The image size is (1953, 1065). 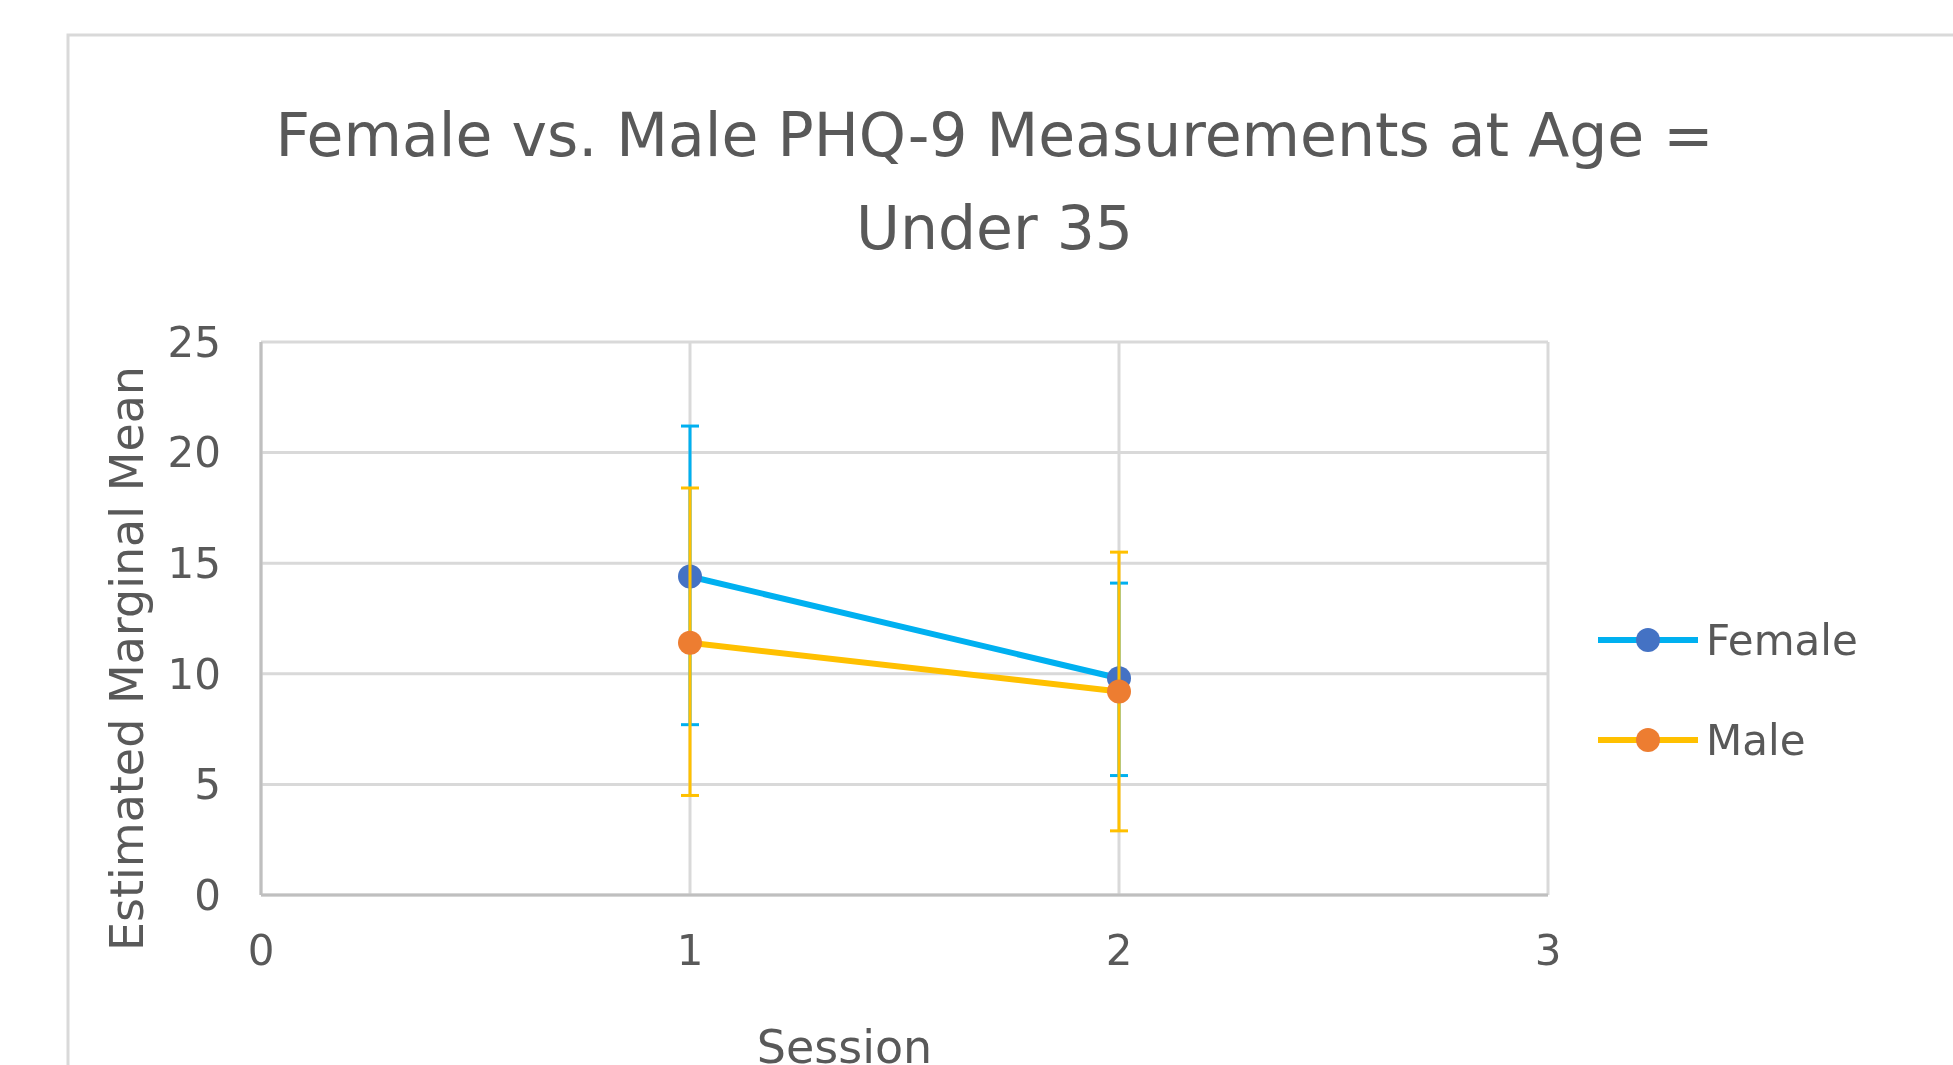 What do you see at coordinates (194, 563) in the screenshot?
I see `y-tick-label: 15` at bounding box center [194, 563].